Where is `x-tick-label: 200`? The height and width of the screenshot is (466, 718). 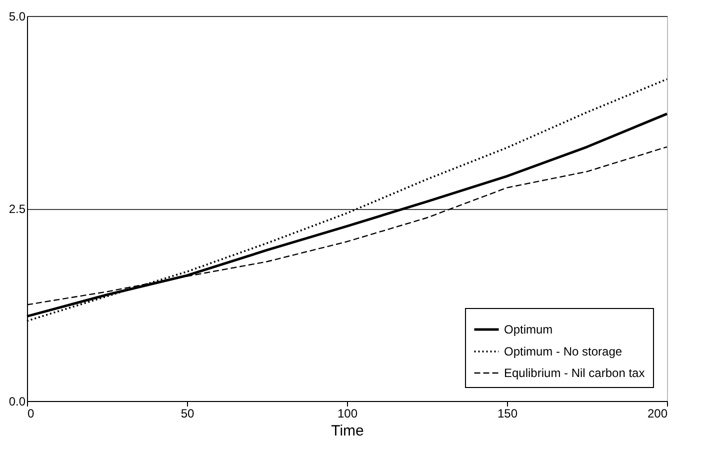 x-tick-label: 200 is located at coordinates (657, 413).